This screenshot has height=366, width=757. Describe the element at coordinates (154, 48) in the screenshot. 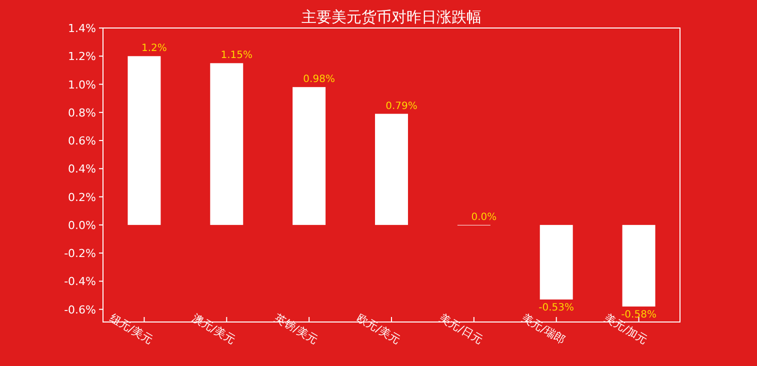

I see `data-label: 1.2%` at that location.